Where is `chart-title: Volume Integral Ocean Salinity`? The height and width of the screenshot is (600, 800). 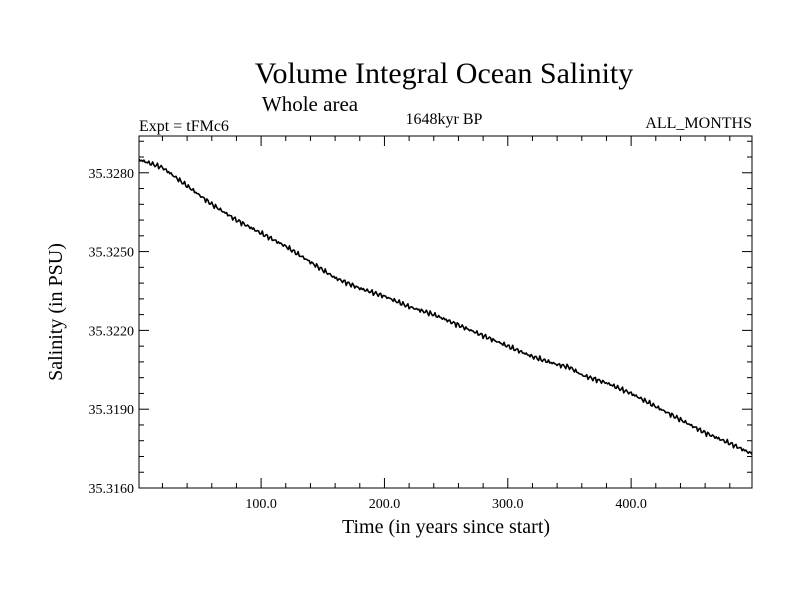 chart-title: Volume Integral Ocean Salinity is located at coordinates (444, 73).